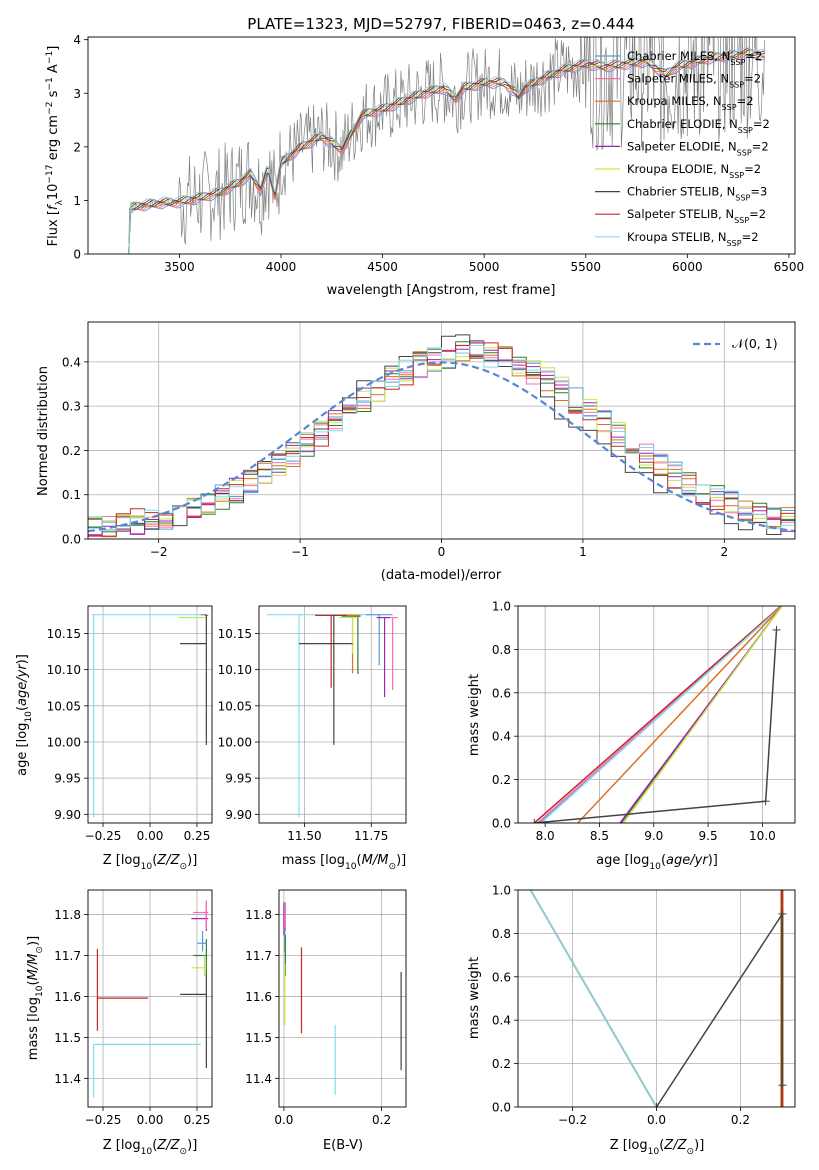 This screenshot has height=1170, width=819. Describe the element at coordinates (67, 1079) in the screenshot. I see `tick-label-y: 11.4` at that location.